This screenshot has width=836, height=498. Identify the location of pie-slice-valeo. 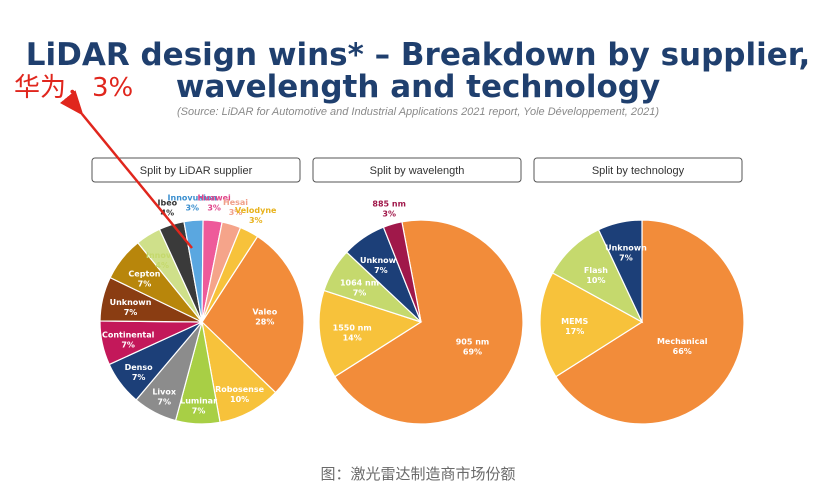
(253, 314).